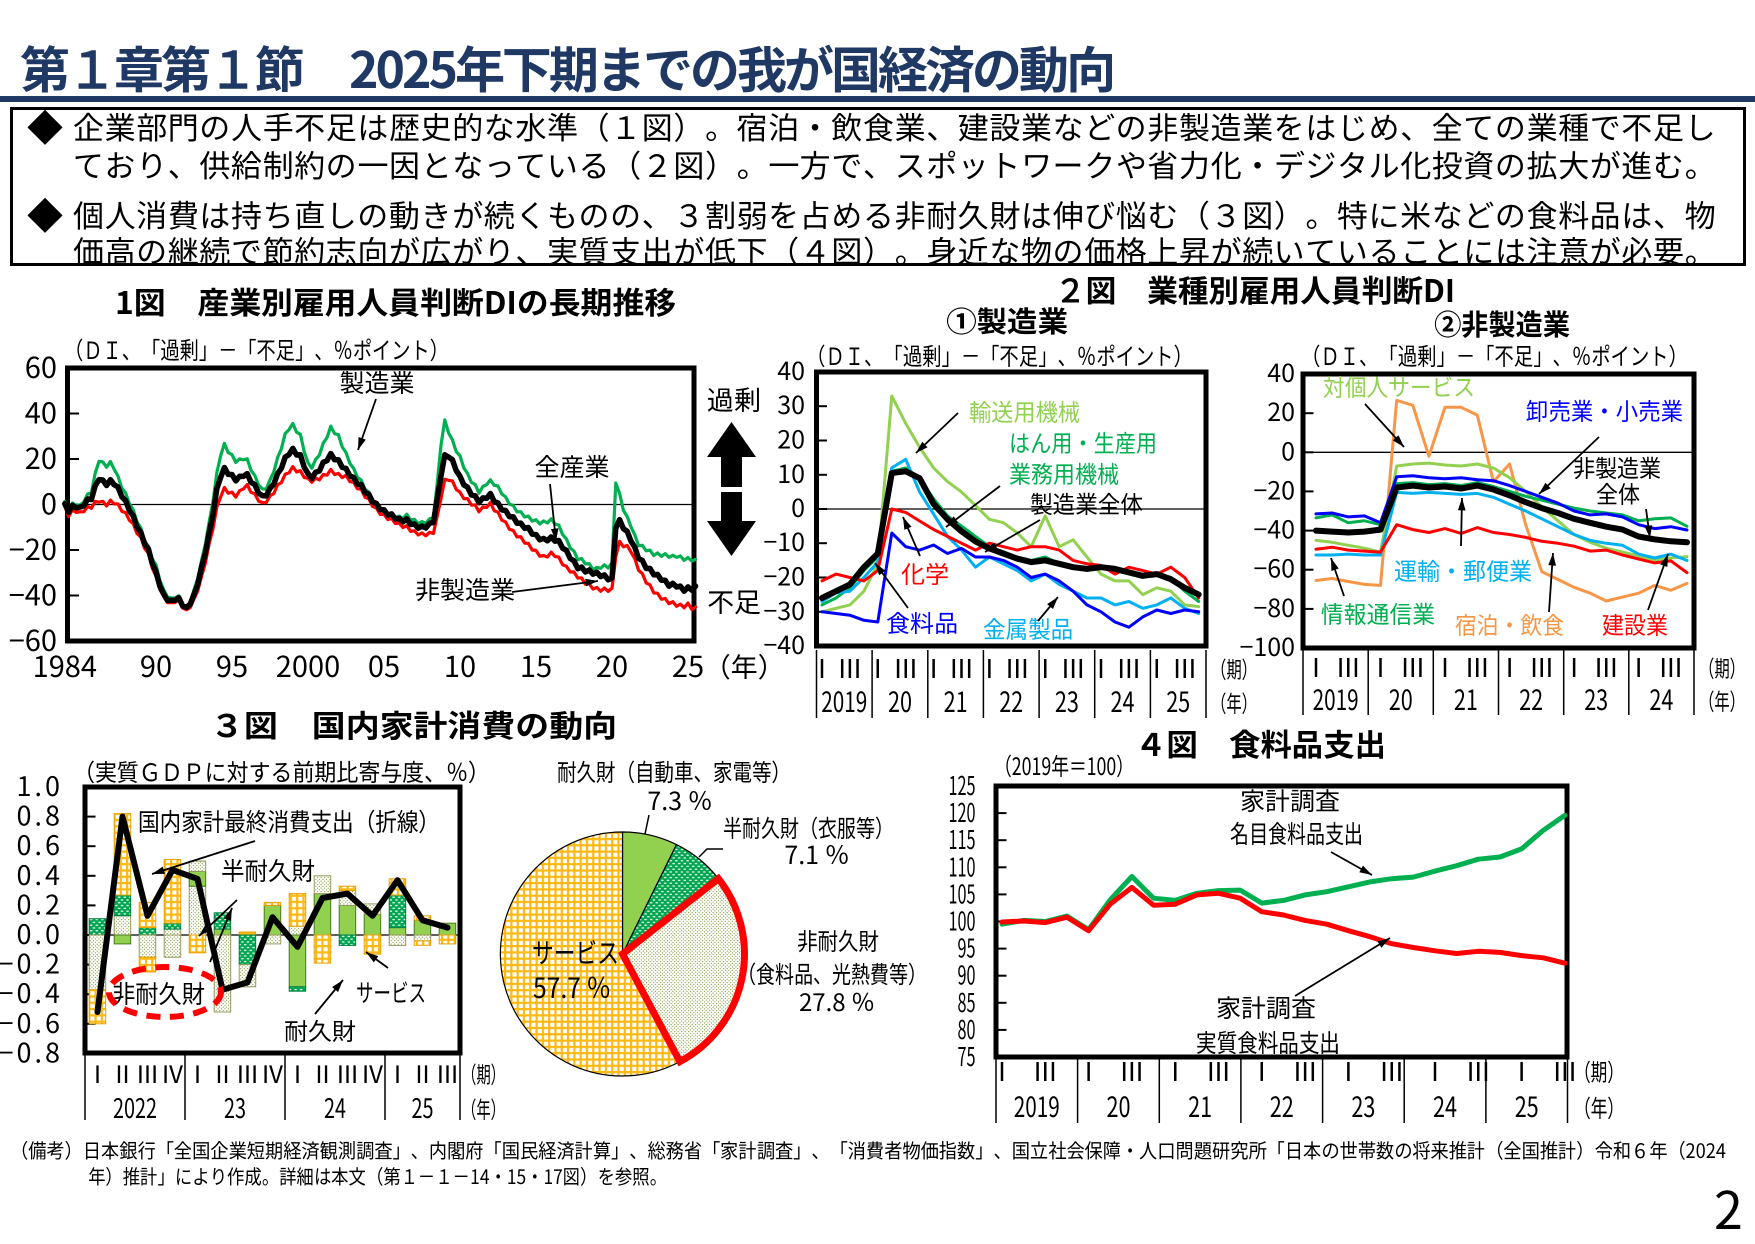  Describe the element at coordinates (967, 947) in the screenshot. I see `svg-text: 95` at that location.